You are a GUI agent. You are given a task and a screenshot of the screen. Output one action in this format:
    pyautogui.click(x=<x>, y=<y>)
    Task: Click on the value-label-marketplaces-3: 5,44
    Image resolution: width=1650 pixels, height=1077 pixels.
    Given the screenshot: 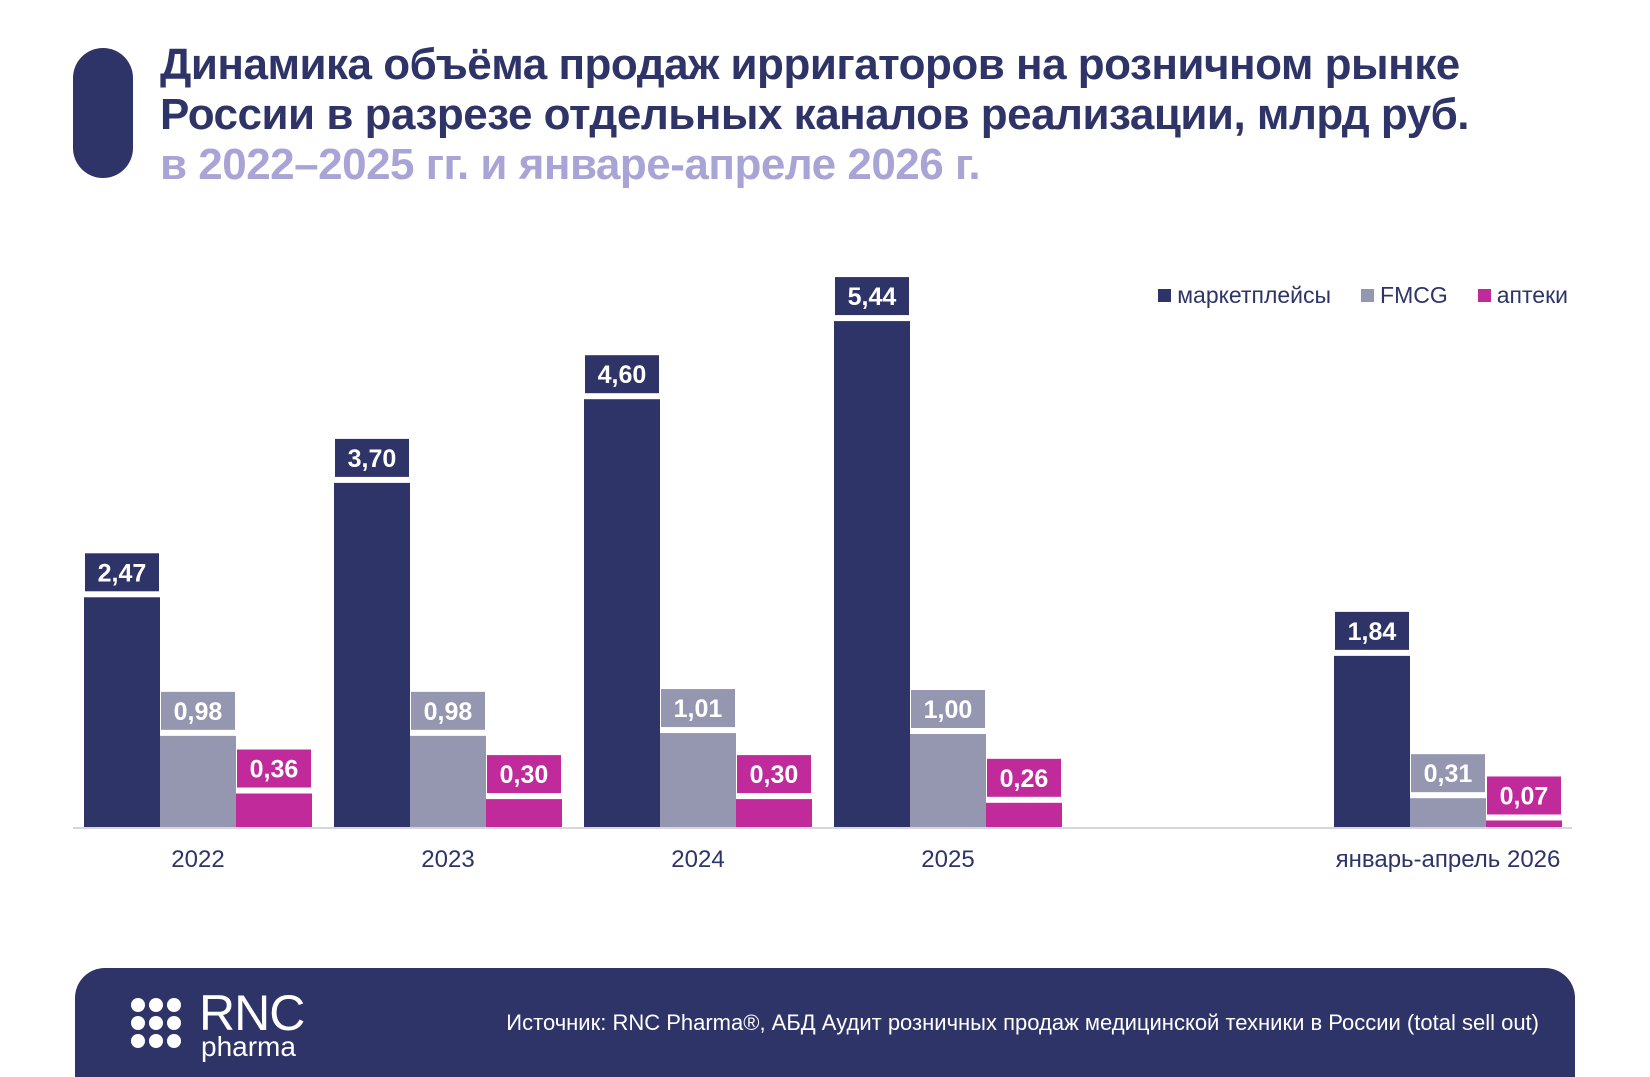 What is the action you would take?
    pyautogui.click(x=872, y=297)
    